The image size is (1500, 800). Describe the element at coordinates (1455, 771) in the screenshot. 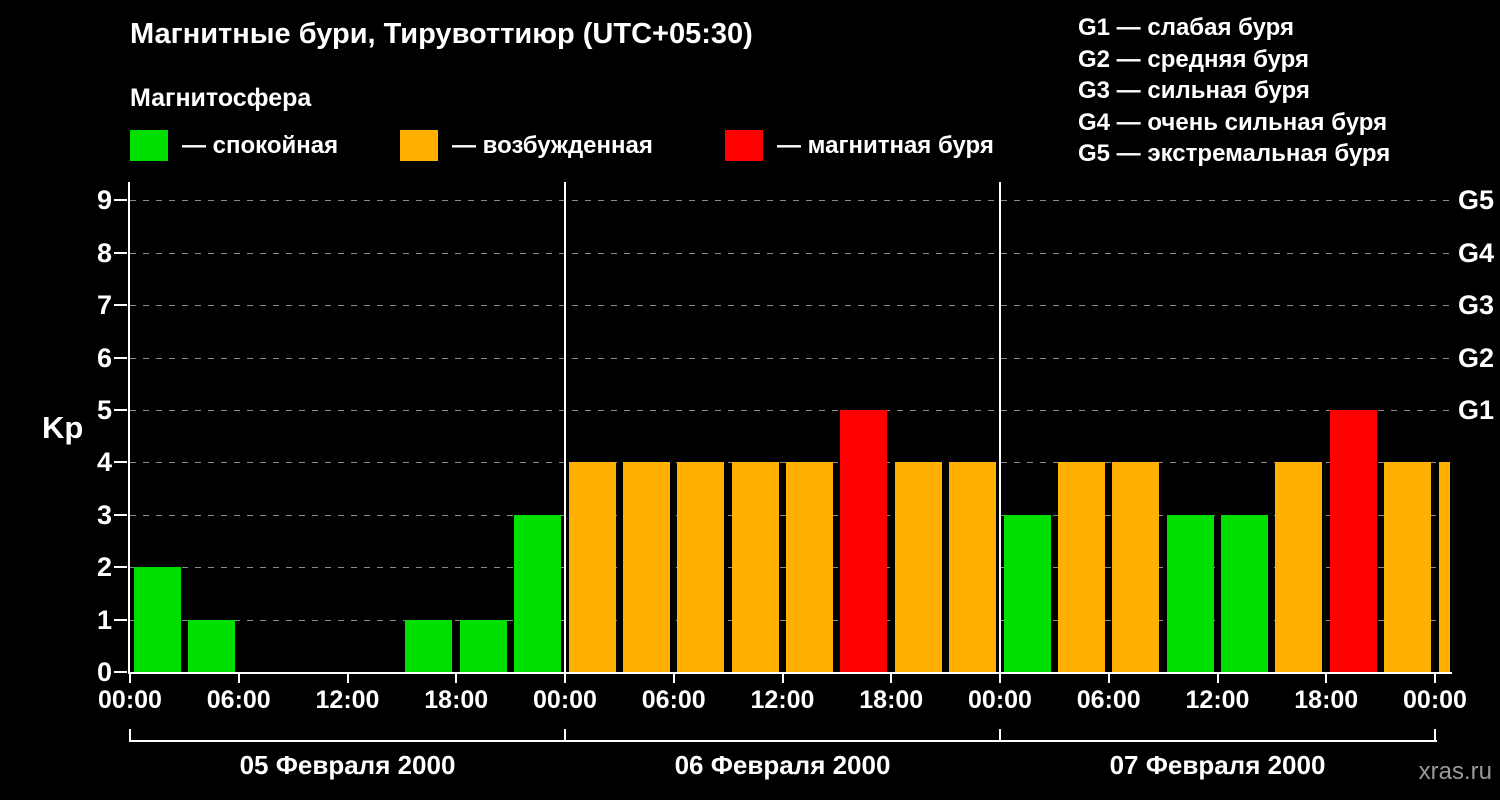

I see `watermark: xras.ru` at that location.